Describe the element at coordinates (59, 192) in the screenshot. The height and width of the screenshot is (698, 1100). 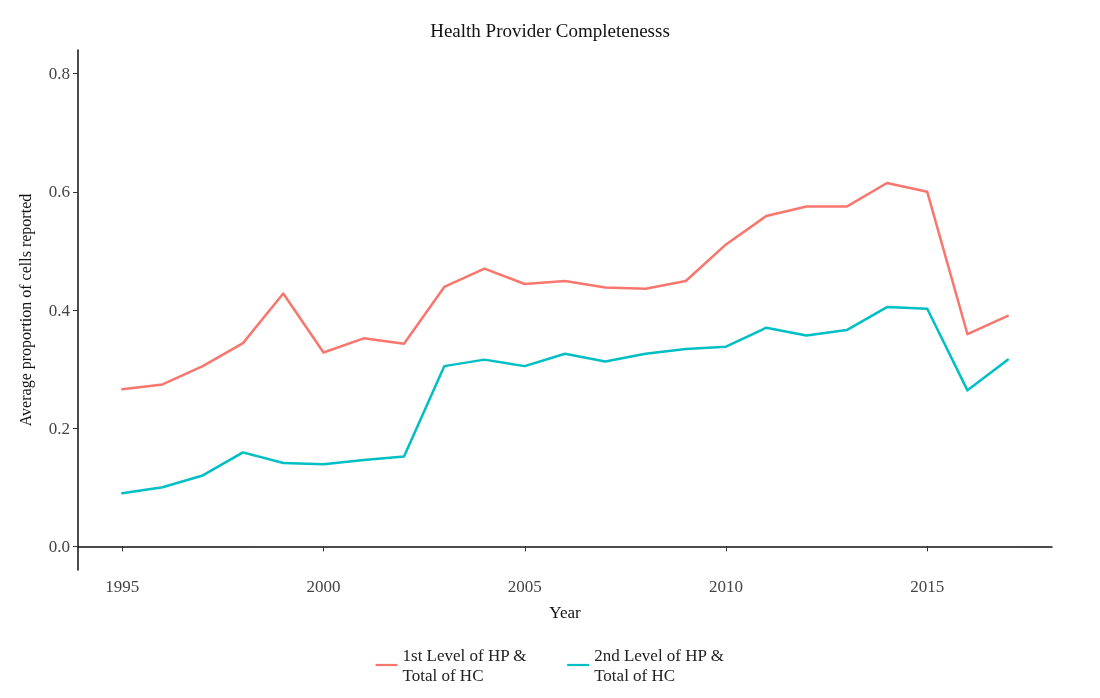
I see `y-tick-label: 0.6` at that location.